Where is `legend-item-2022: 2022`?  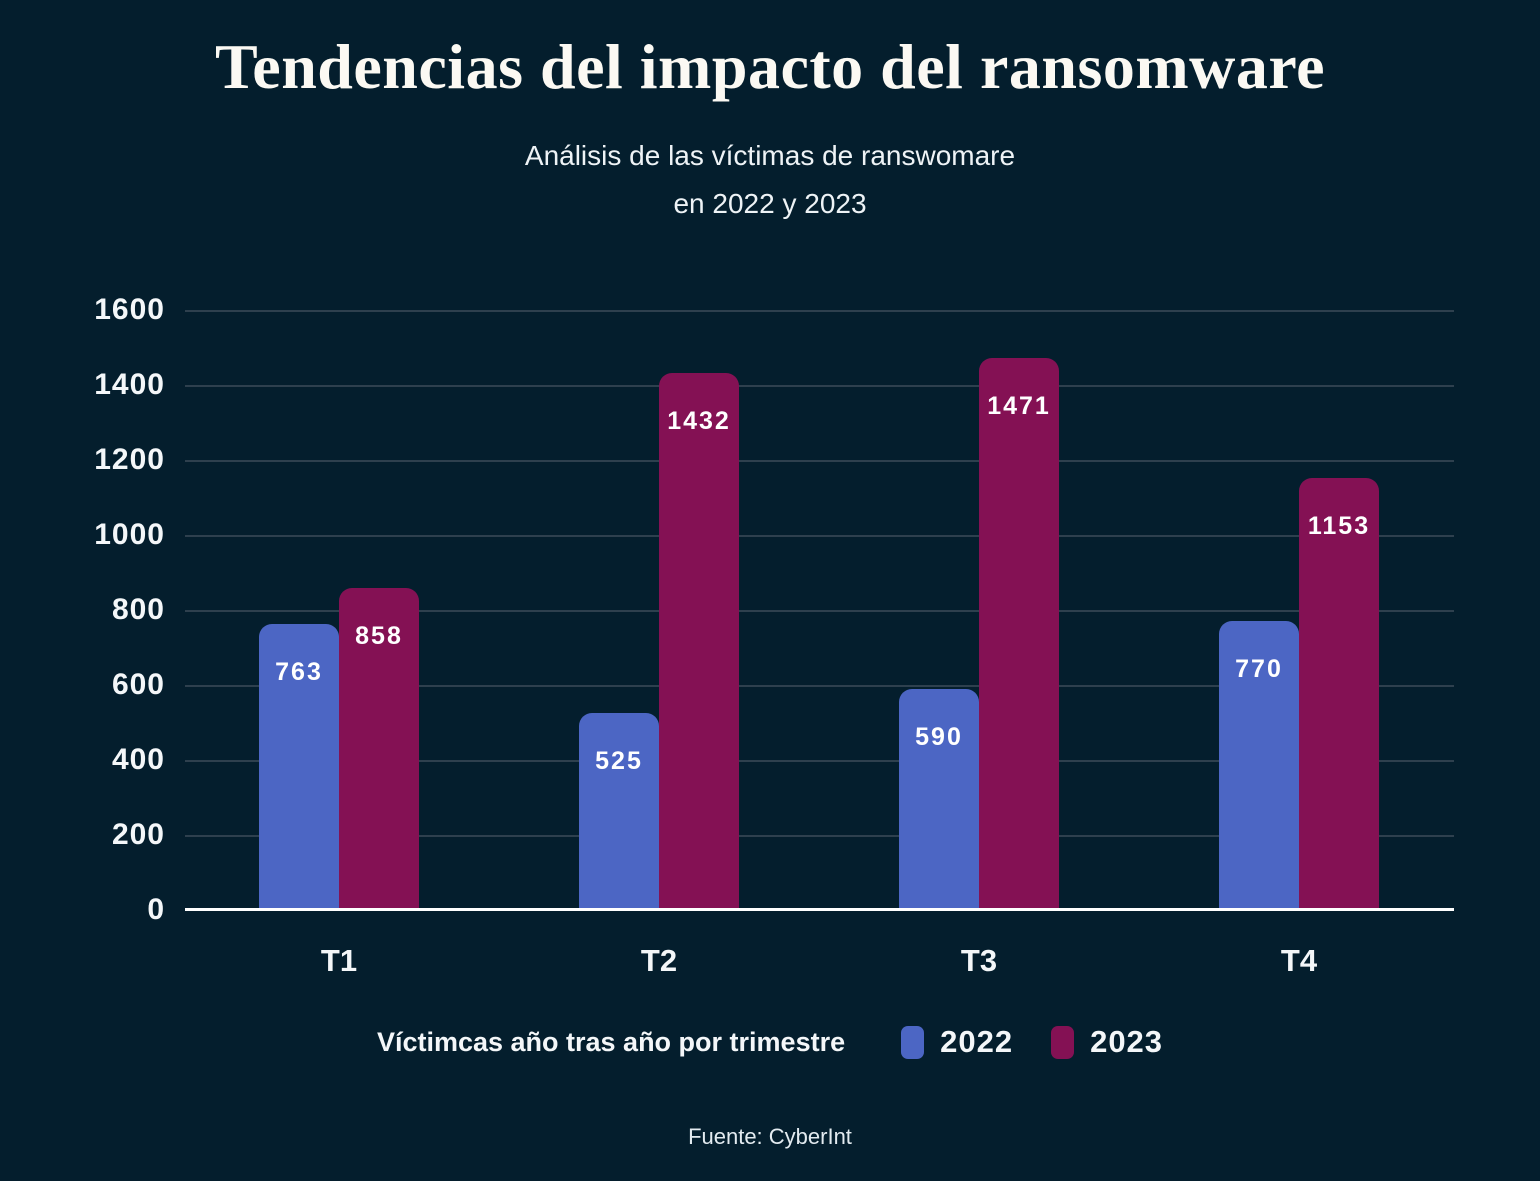
legend-item-2022: 2022 is located at coordinates (957, 1042).